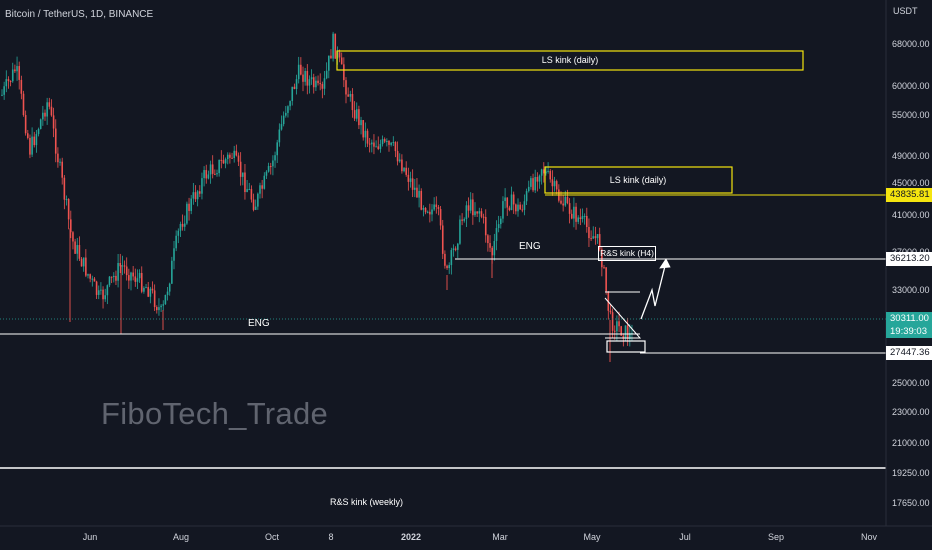 The image size is (932, 550). I want to click on projection-path, so click(653, 290).